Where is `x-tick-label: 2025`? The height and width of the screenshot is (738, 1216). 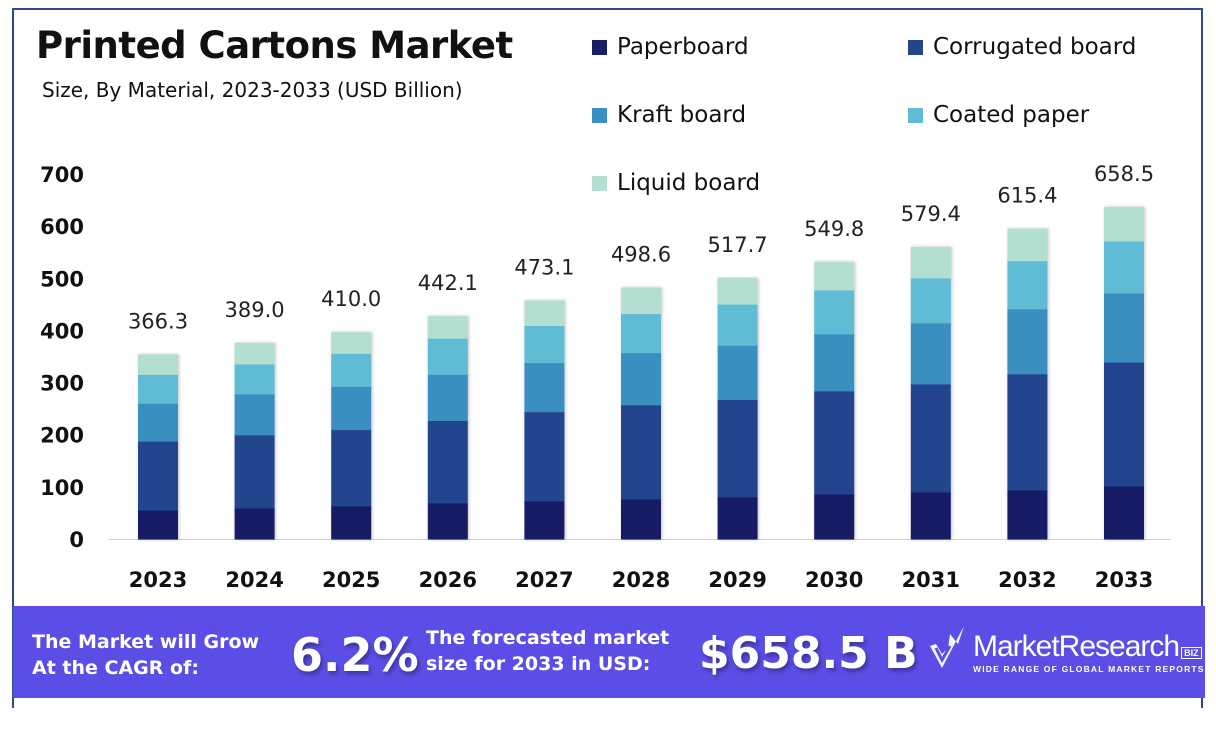
x-tick-label: 2025 is located at coordinates (351, 580).